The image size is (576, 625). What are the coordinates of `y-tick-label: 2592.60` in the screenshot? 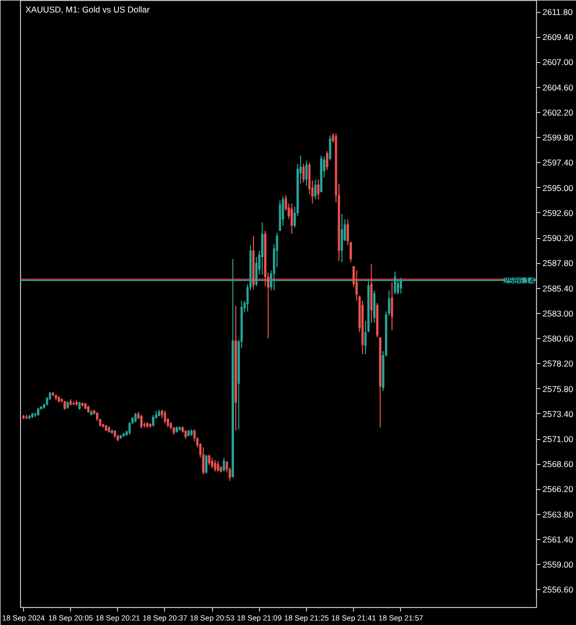 It's located at (558, 213).